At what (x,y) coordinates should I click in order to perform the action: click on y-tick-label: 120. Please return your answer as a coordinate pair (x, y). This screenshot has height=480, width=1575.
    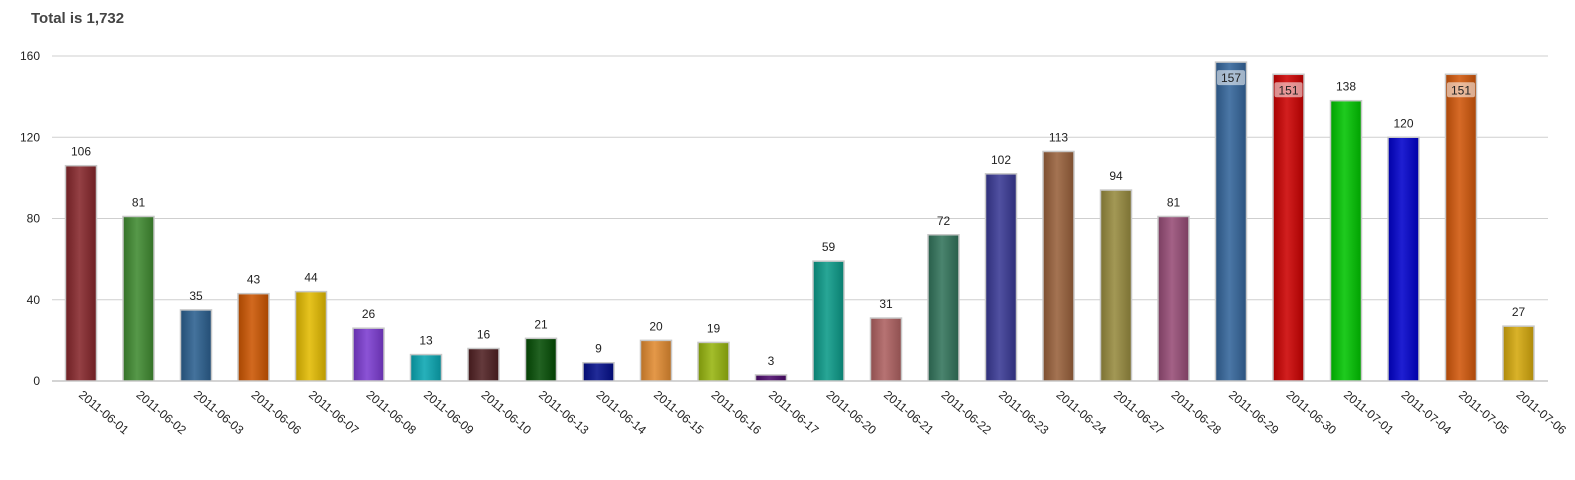
    Looking at the image, I should click on (30, 137).